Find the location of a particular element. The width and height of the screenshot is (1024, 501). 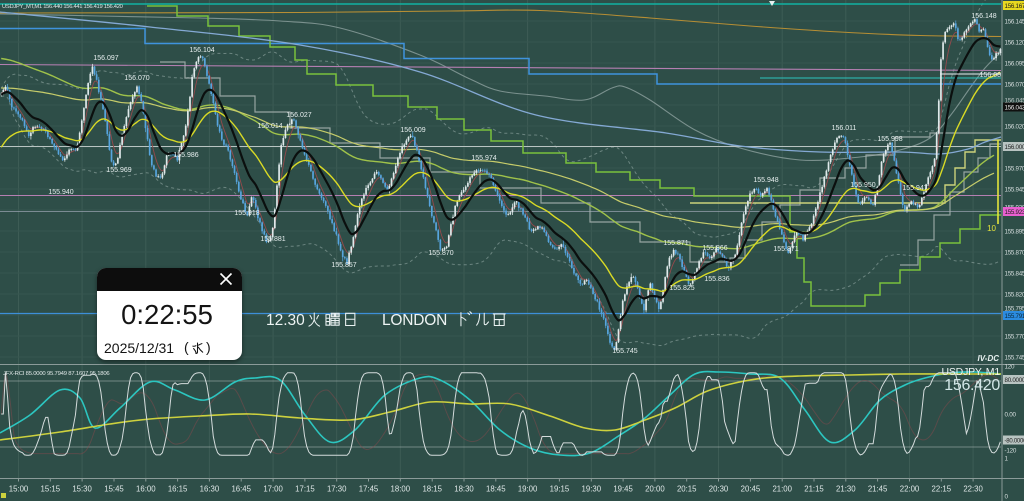

svg-text: 15:45 is located at coordinates (114, 489).